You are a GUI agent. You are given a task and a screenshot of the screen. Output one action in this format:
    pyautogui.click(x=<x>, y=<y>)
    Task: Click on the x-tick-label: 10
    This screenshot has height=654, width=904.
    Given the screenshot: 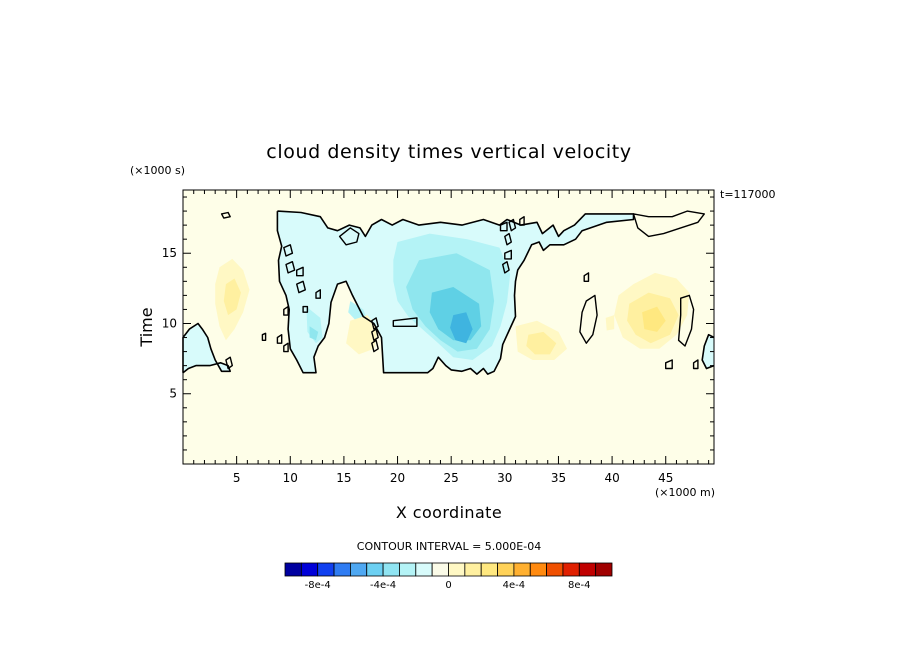 What is the action you would take?
    pyautogui.click(x=290, y=478)
    